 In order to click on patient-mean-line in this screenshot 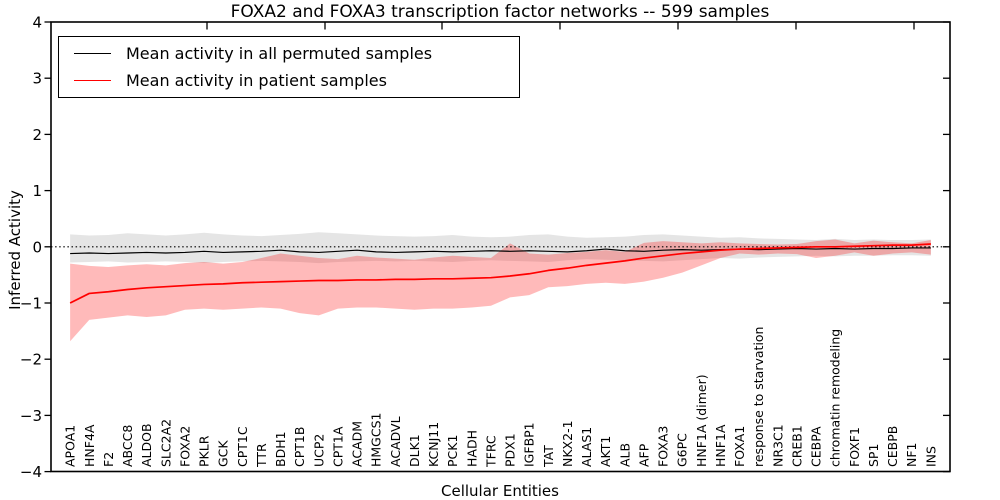, I will do `click(500, 273)`.